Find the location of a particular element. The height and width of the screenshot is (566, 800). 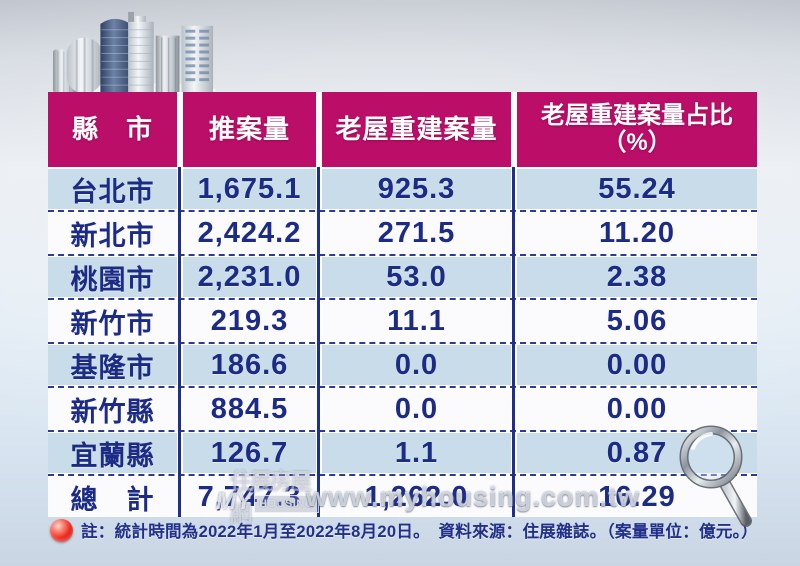

table-row: 宜蘭縣 126.7 1.1 0.87 is located at coordinates (402, 453).